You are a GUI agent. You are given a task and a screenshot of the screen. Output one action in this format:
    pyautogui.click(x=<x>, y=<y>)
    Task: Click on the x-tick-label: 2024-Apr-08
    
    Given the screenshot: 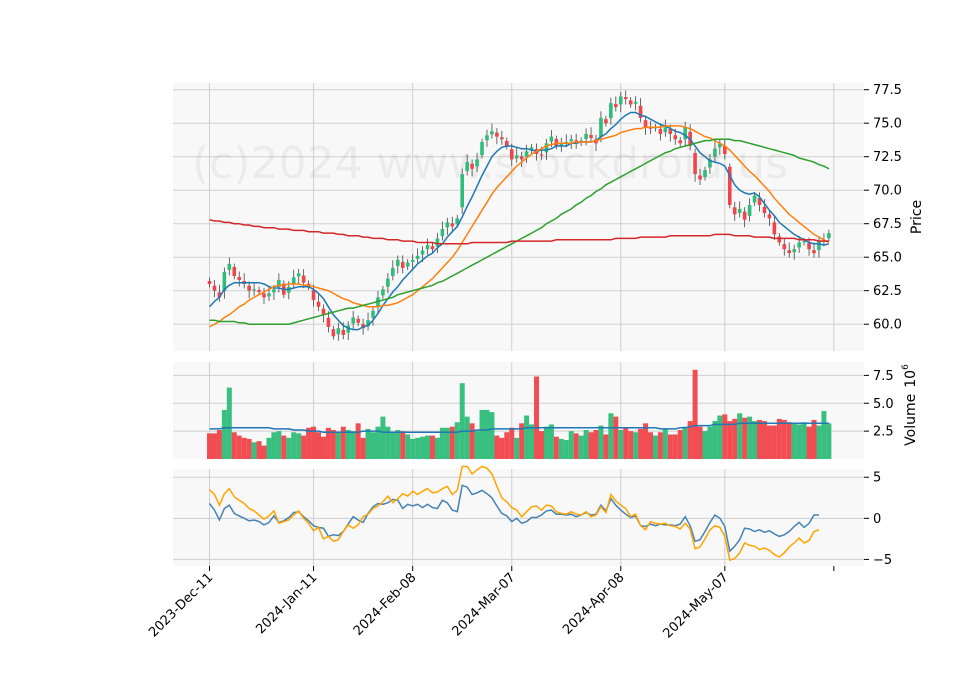 What is the action you would take?
    pyautogui.click(x=593, y=603)
    